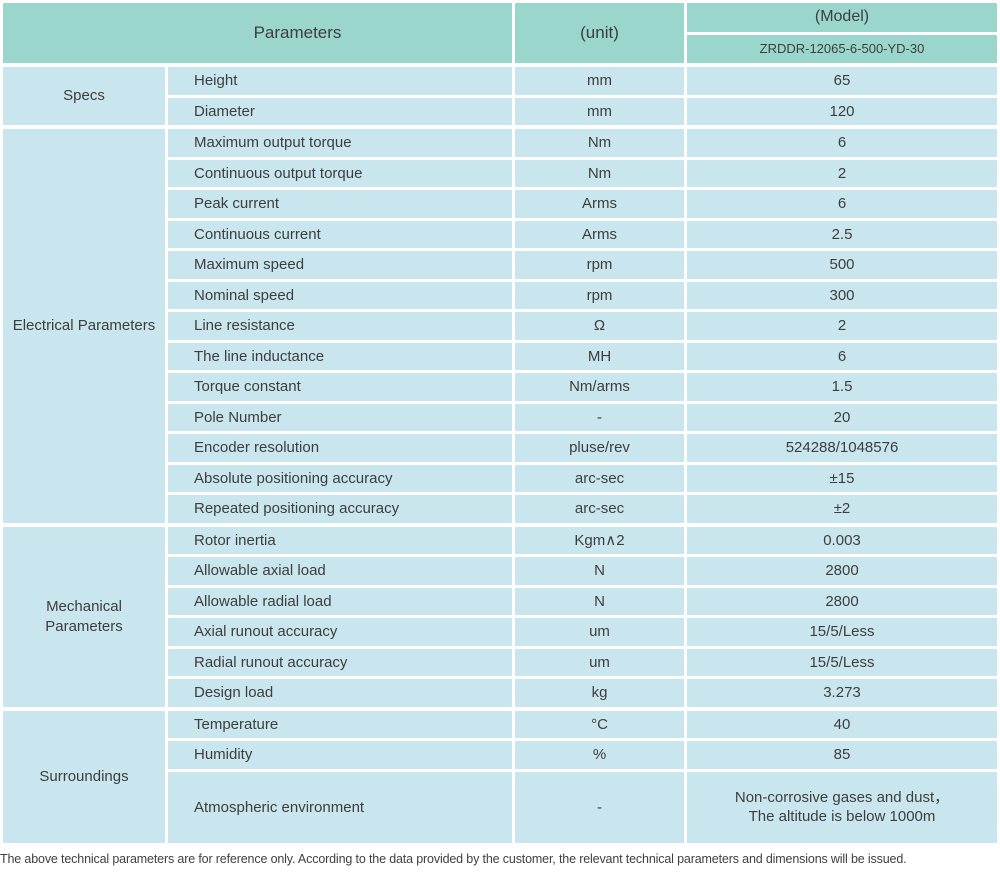 The image size is (1000, 879). I want to click on table-row: Allowable axial load N 2800, so click(582, 571).